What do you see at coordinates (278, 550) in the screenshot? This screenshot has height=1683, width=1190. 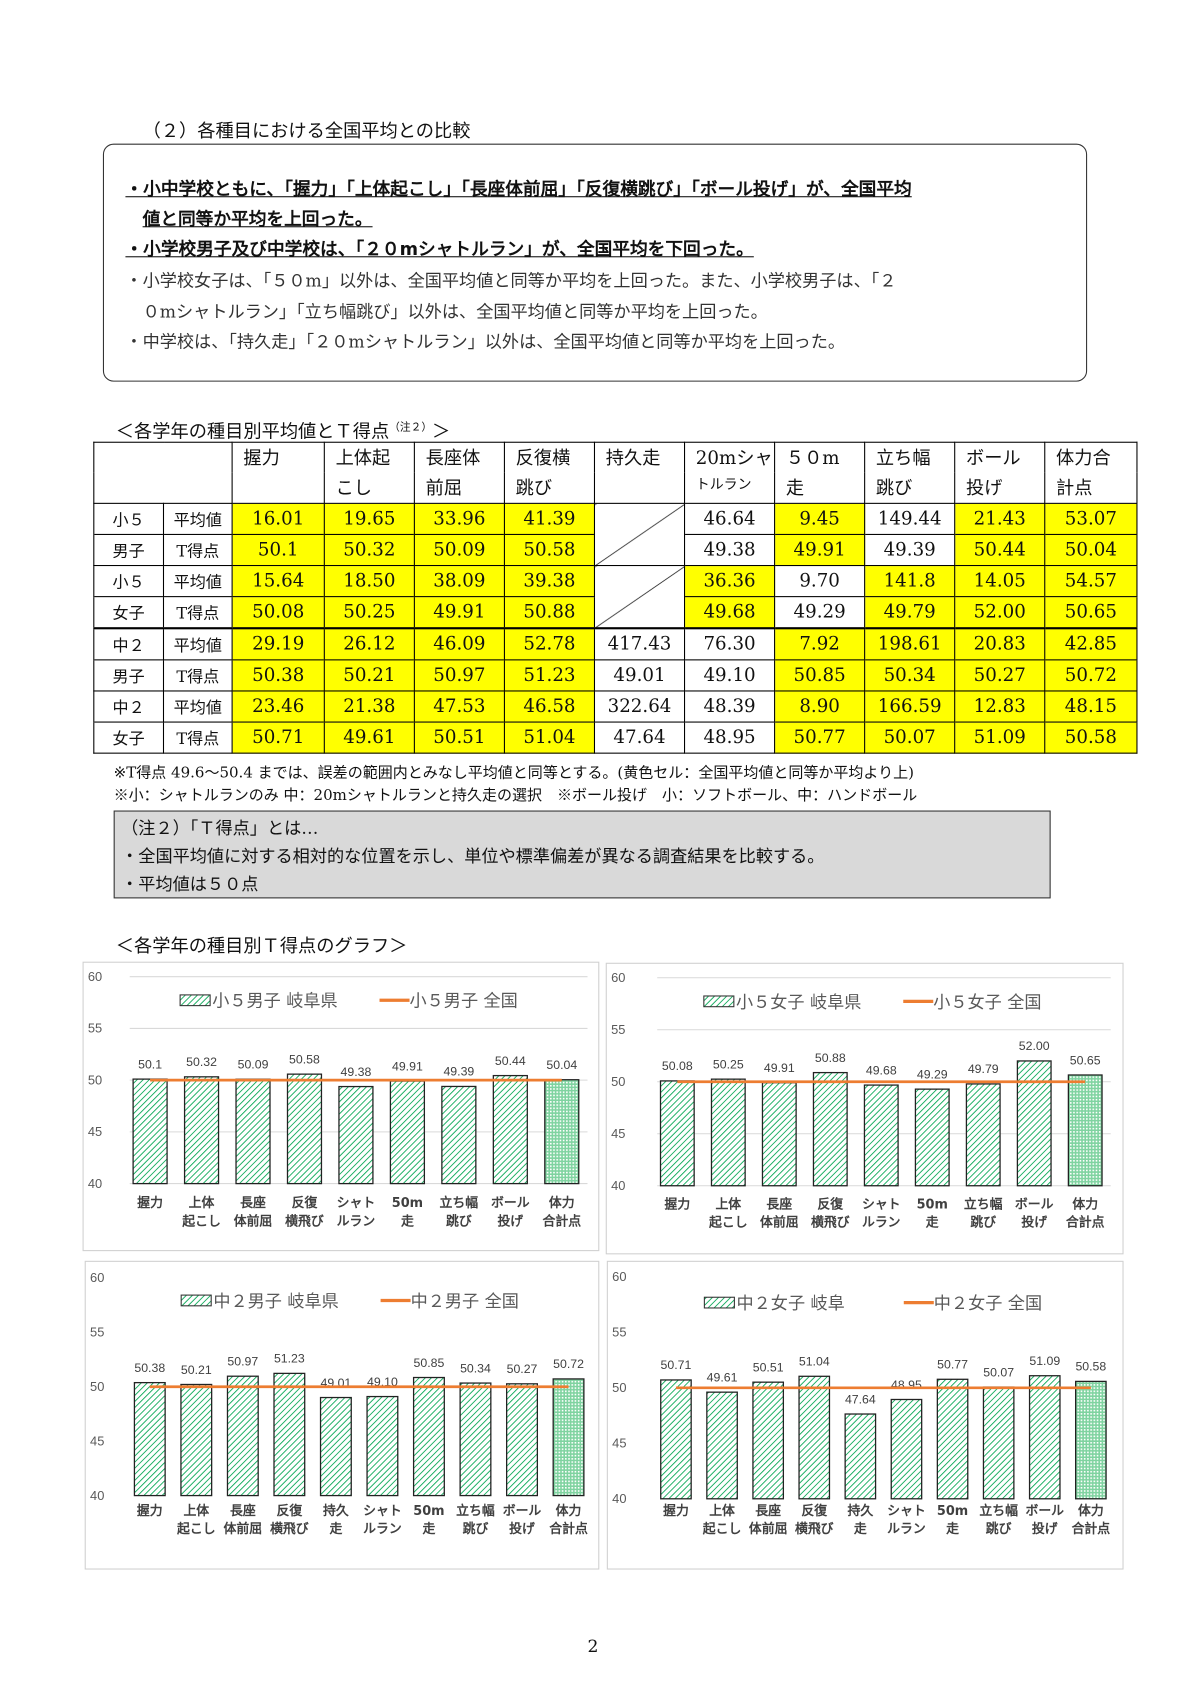 I see `table-cell: 50.1` at bounding box center [278, 550].